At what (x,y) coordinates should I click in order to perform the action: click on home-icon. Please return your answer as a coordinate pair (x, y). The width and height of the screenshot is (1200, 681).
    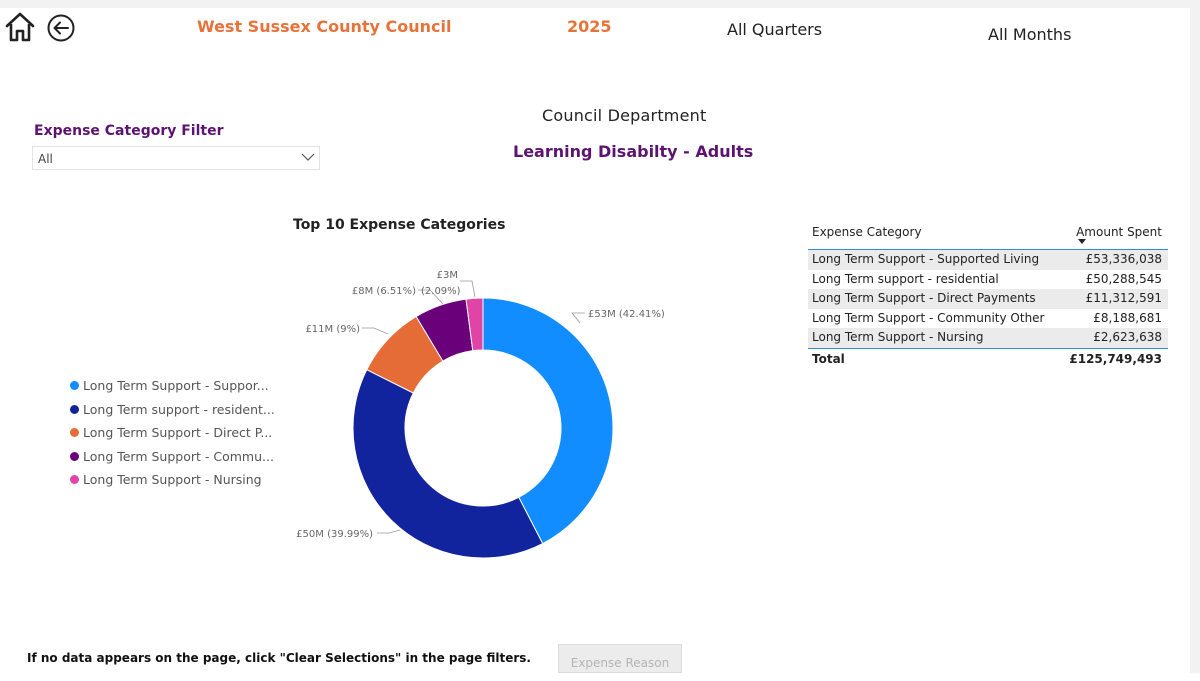
    Looking at the image, I should click on (20, 27).